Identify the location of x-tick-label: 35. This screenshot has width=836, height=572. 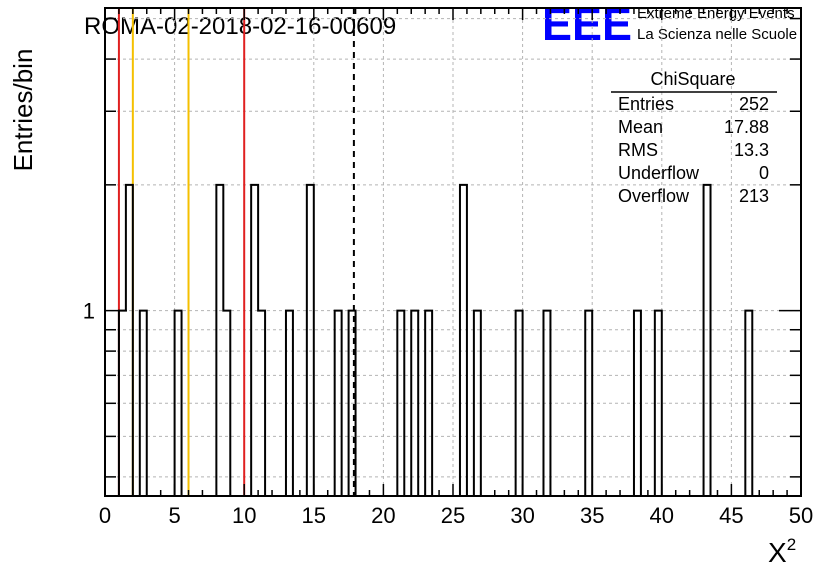
(592, 515).